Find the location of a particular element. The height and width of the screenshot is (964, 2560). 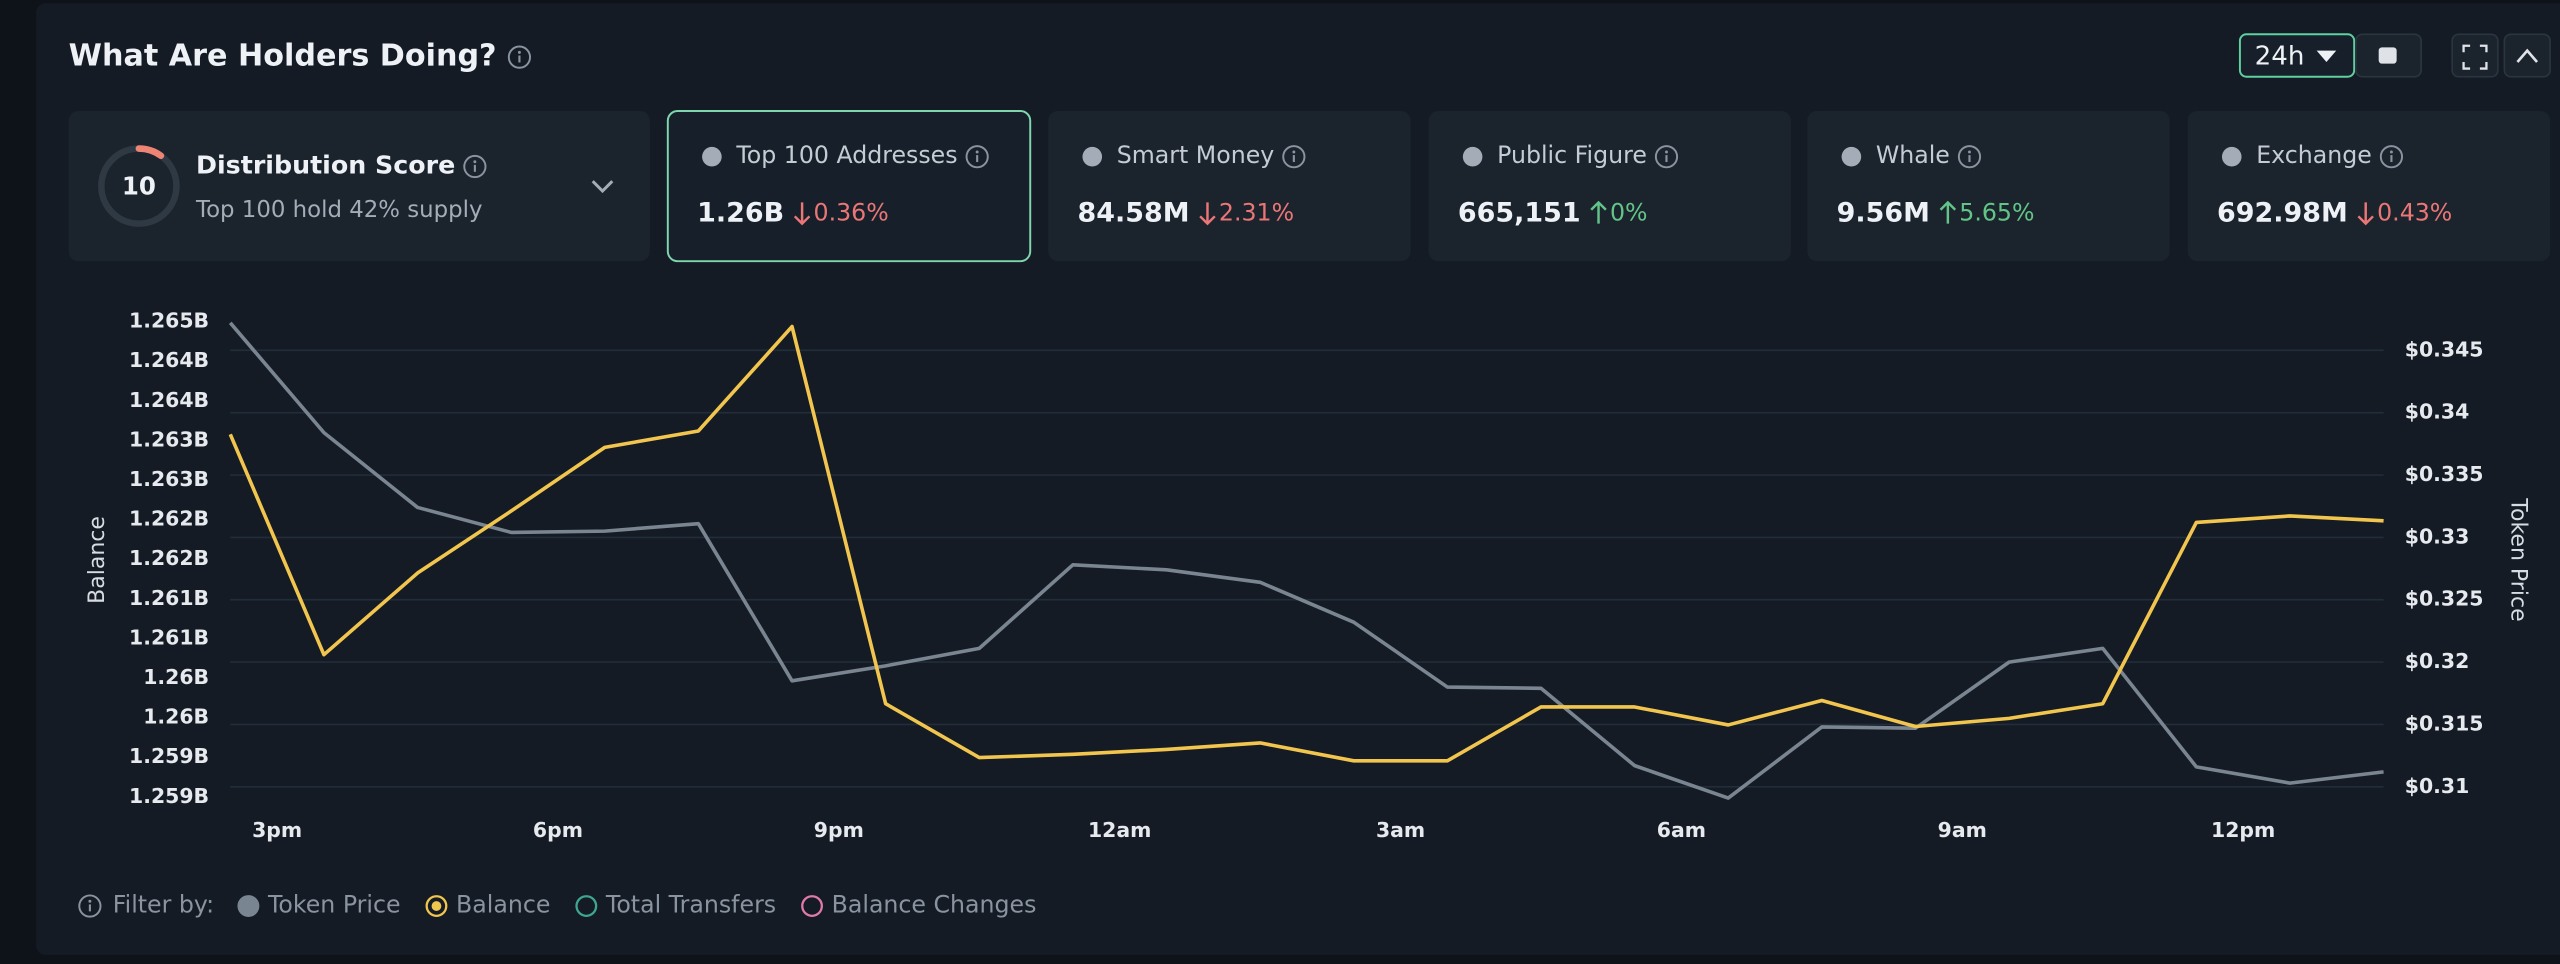

range-button is located at coordinates (2297, 55).